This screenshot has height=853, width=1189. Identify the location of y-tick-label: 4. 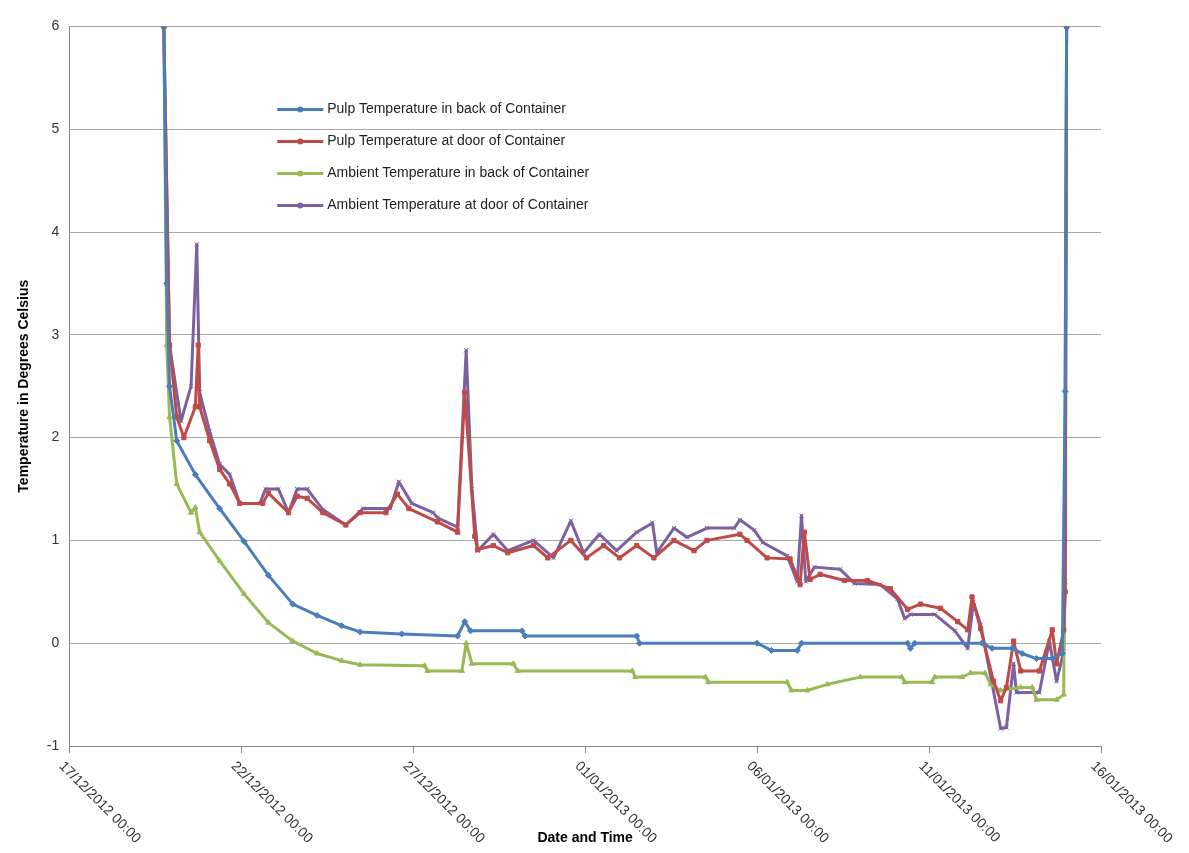
(55, 230).